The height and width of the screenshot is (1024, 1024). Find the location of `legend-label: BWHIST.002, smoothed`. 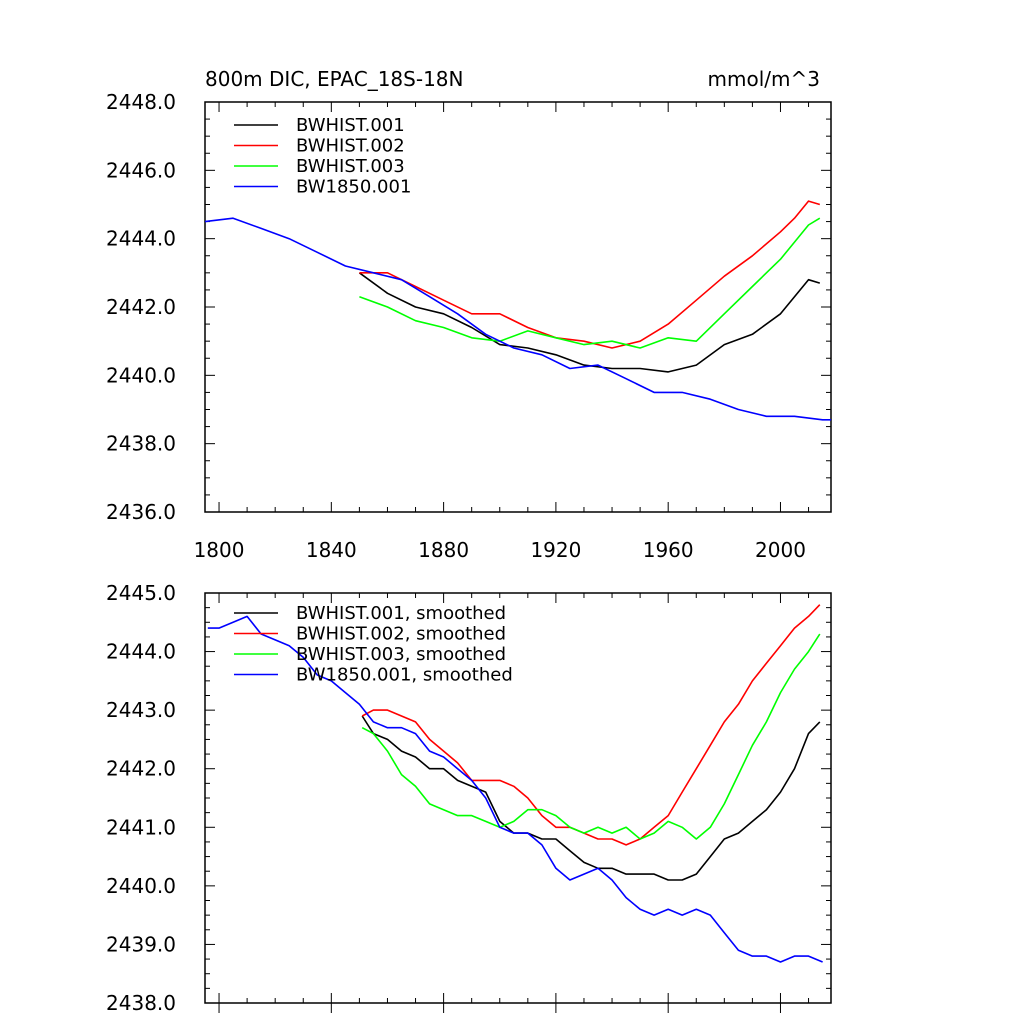

legend-label: BWHIST.002, smoothed is located at coordinates (401, 634).